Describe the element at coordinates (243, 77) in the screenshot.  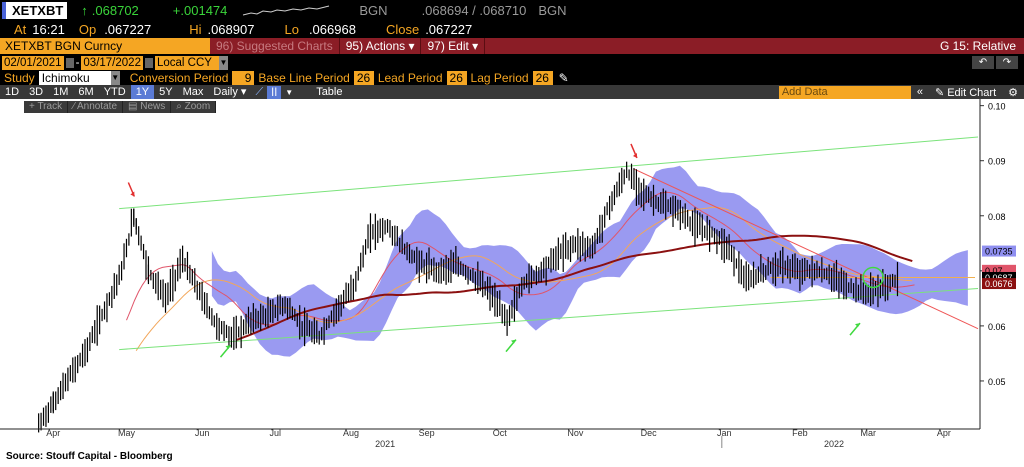
I see `conversion-period-input: 9` at that location.